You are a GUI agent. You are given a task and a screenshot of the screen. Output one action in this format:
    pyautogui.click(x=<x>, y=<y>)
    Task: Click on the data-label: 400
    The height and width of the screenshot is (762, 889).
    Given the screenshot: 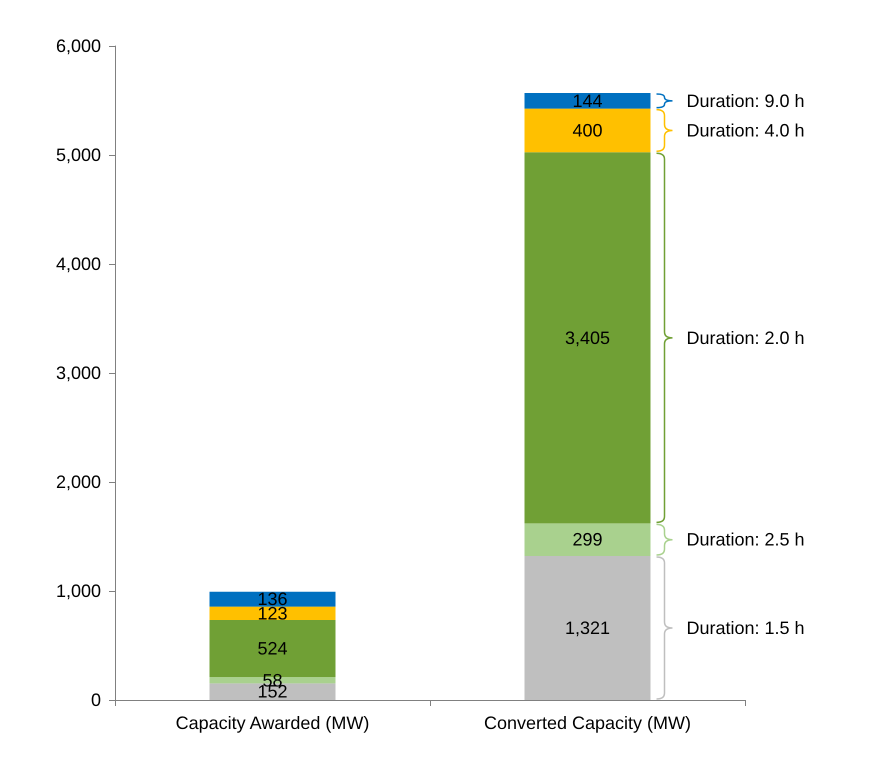 What is the action you would take?
    pyautogui.click(x=587, y=130)
    